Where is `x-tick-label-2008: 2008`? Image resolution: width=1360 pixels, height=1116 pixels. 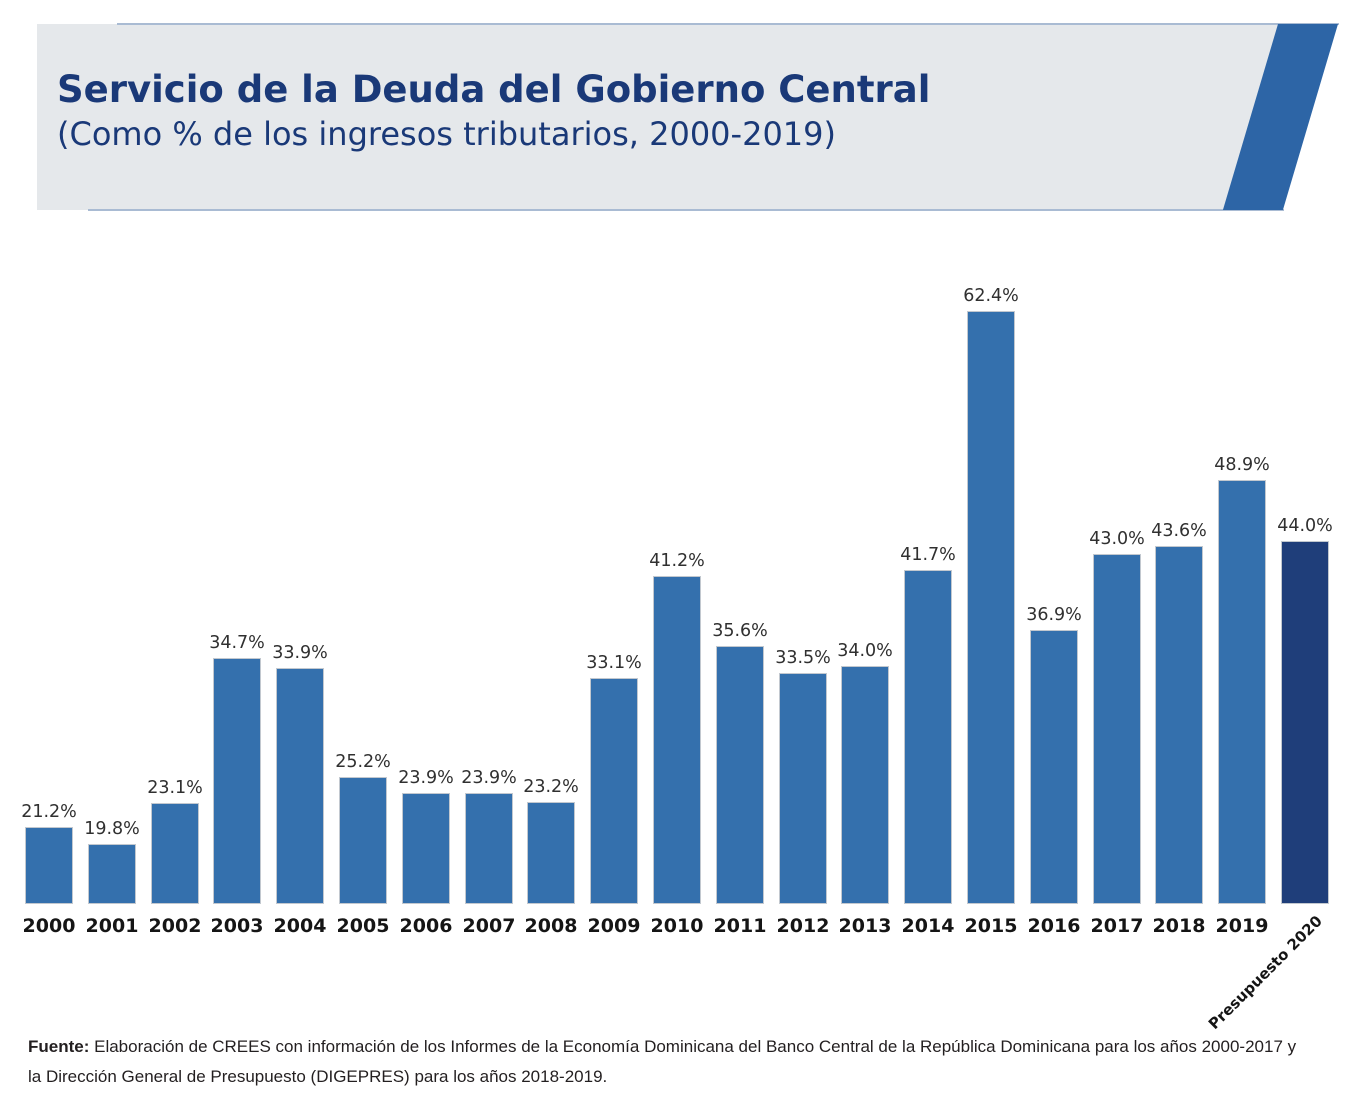
x-tick-label-2008: 2008 is located at coordinates (551, 926).